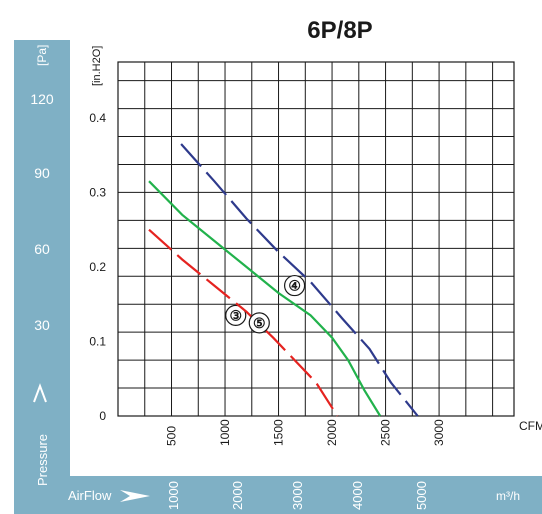 This screenshot has width=542, height=514. What do you see at coordinates (237, 495) in the screenshot?
I see `secondary-x-tick-label: 2000` at bounding box center [237, 495].